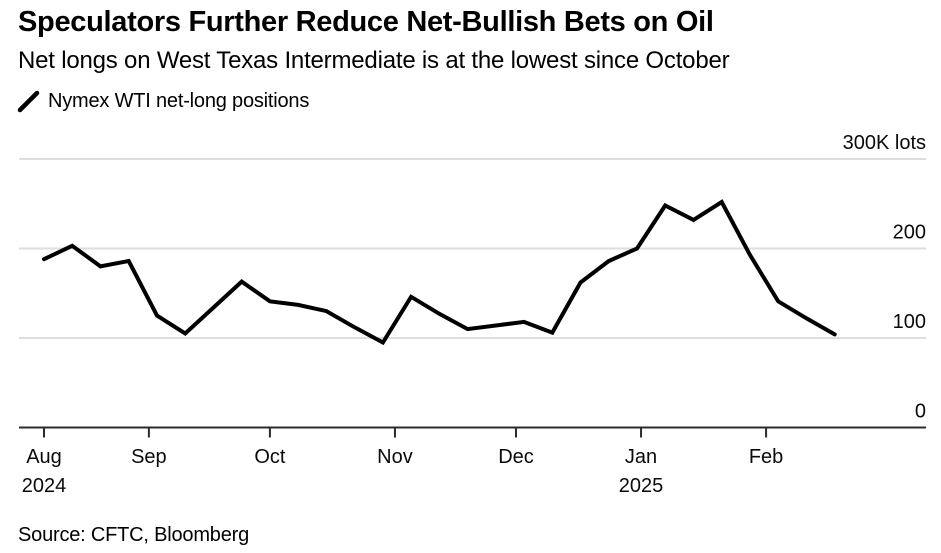  I want to click on legend: Nymex WTI net-long positions, so click(163, 101).